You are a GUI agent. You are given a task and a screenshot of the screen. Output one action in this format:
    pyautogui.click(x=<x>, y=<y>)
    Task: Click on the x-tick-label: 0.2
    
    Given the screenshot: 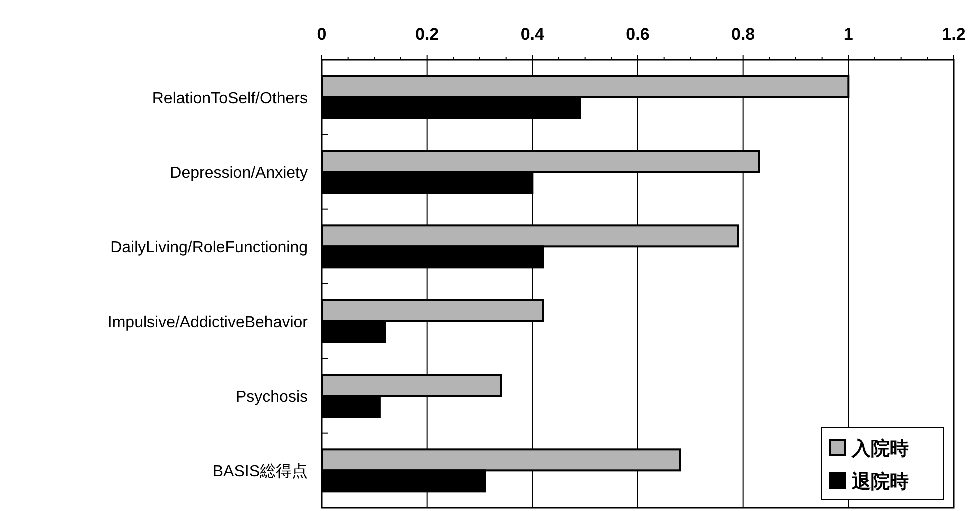 What is the action you would take?
    pyautogui.click(x=428, y=34)
    